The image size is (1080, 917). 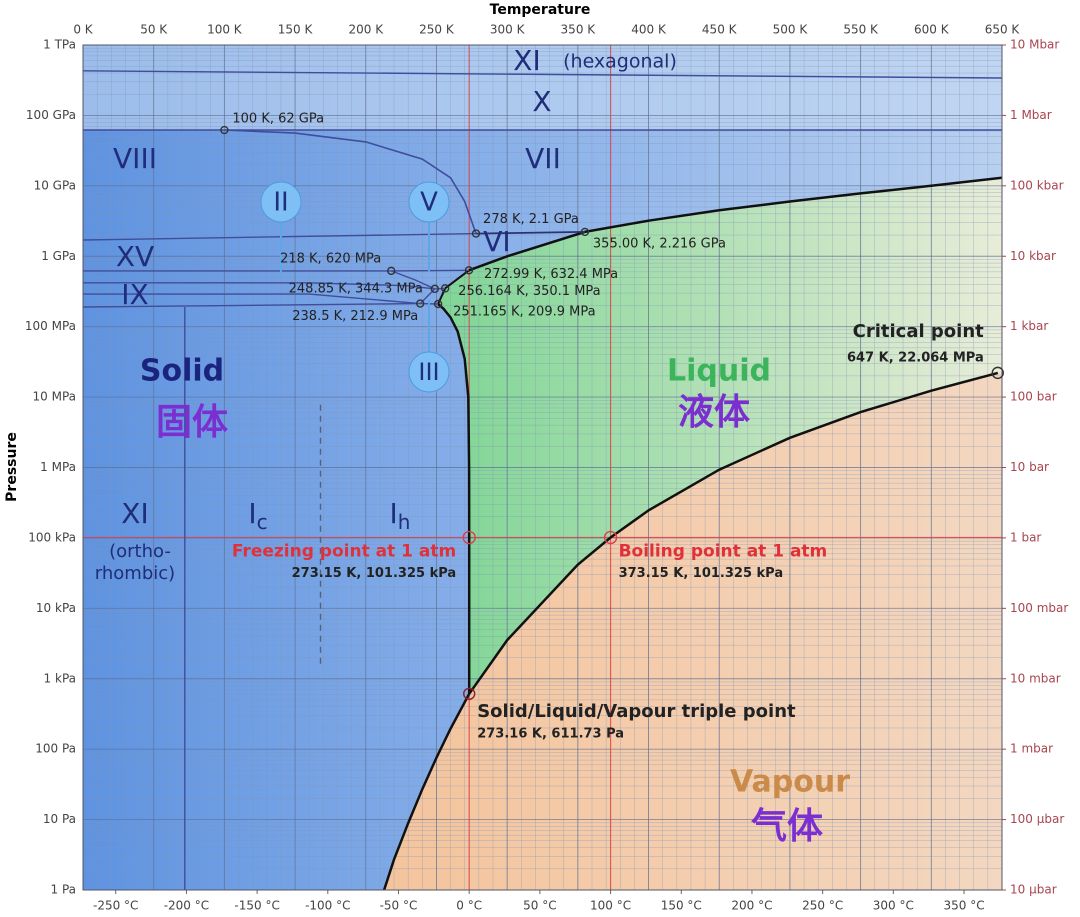 I want to click on point-label: 218 K, 620 MPa, so click(x=330, y=258).